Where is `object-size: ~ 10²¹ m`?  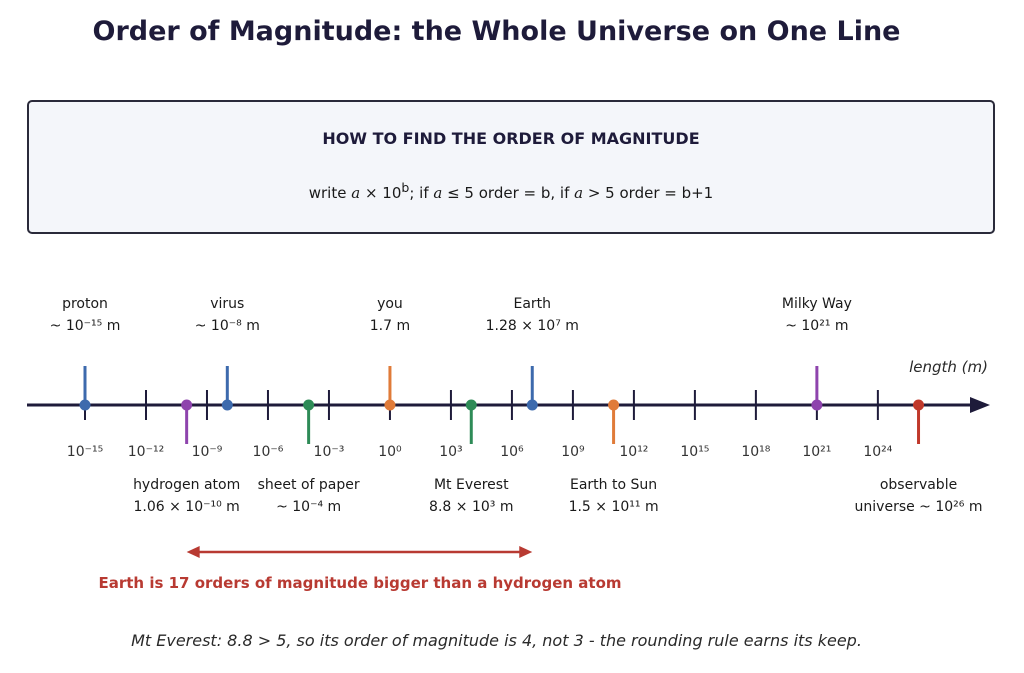 object-size: ~ 10²¹ m is located at coordinates (816, 326).